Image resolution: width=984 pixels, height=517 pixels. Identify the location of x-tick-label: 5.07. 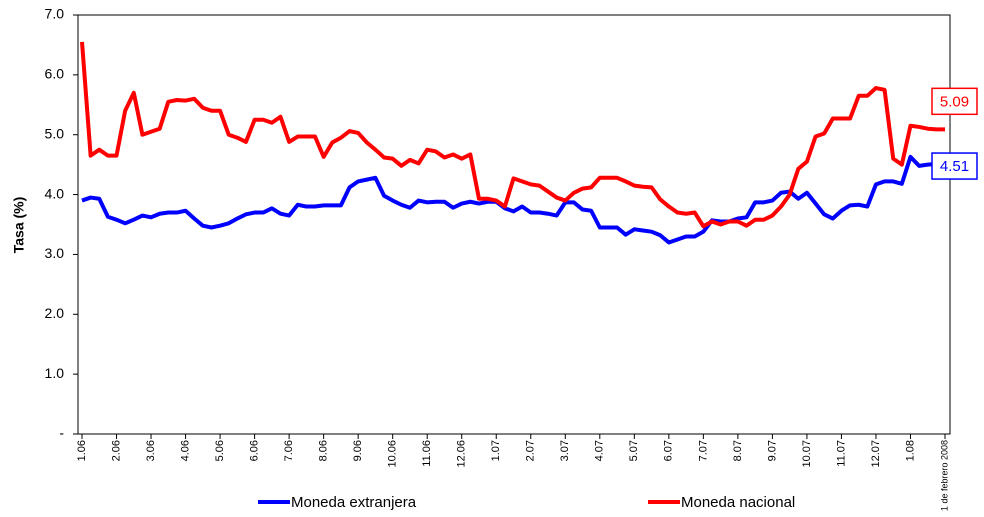
(634, 450).